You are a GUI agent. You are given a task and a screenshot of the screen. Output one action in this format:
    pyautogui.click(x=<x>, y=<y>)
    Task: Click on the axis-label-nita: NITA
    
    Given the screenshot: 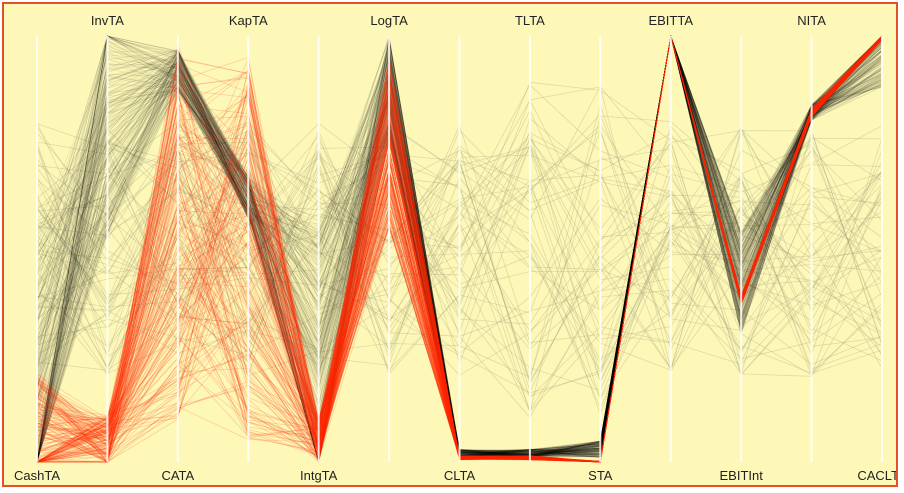 What is the action you would take?
    pyautogui.click(x=811, y=20)
    